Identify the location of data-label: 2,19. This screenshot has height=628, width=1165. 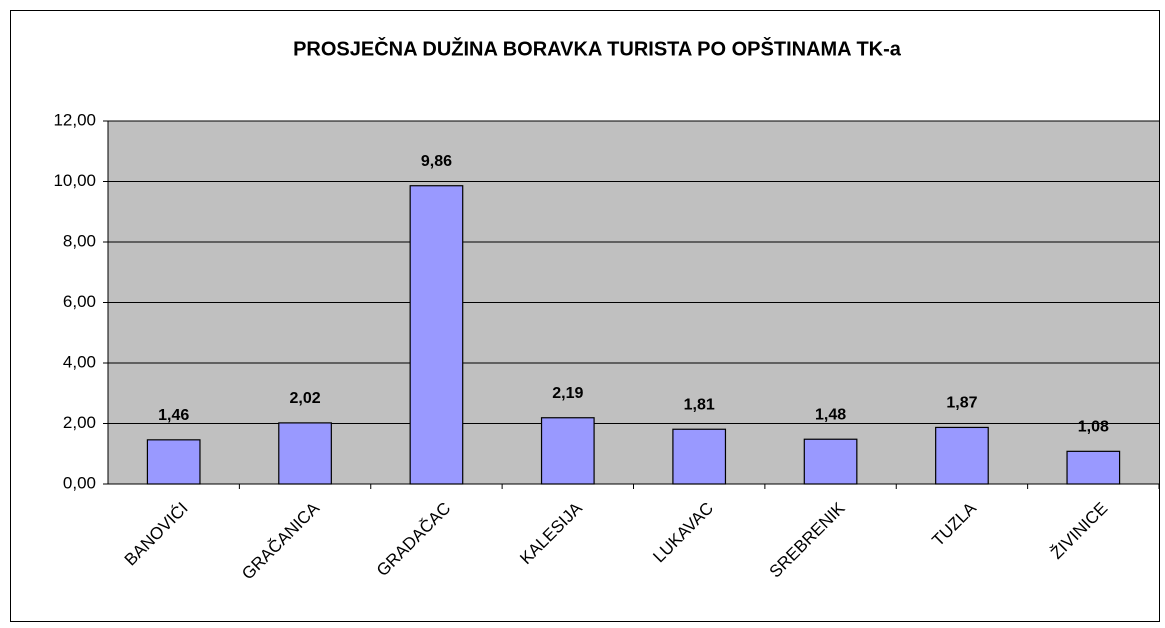
(567, 393).